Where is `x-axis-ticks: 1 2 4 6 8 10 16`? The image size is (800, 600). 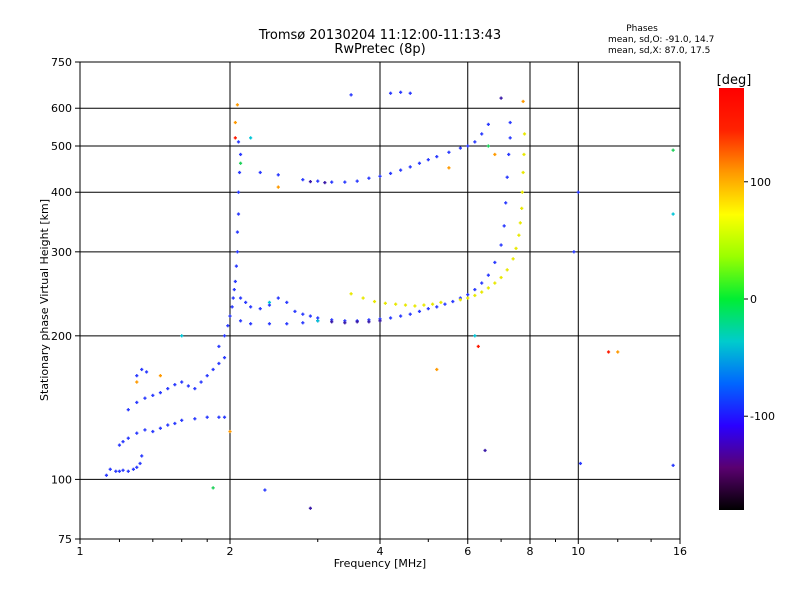
x-axis-ticks: 1 2 4 6 8 10 16 is located at coordinates (382, 548).